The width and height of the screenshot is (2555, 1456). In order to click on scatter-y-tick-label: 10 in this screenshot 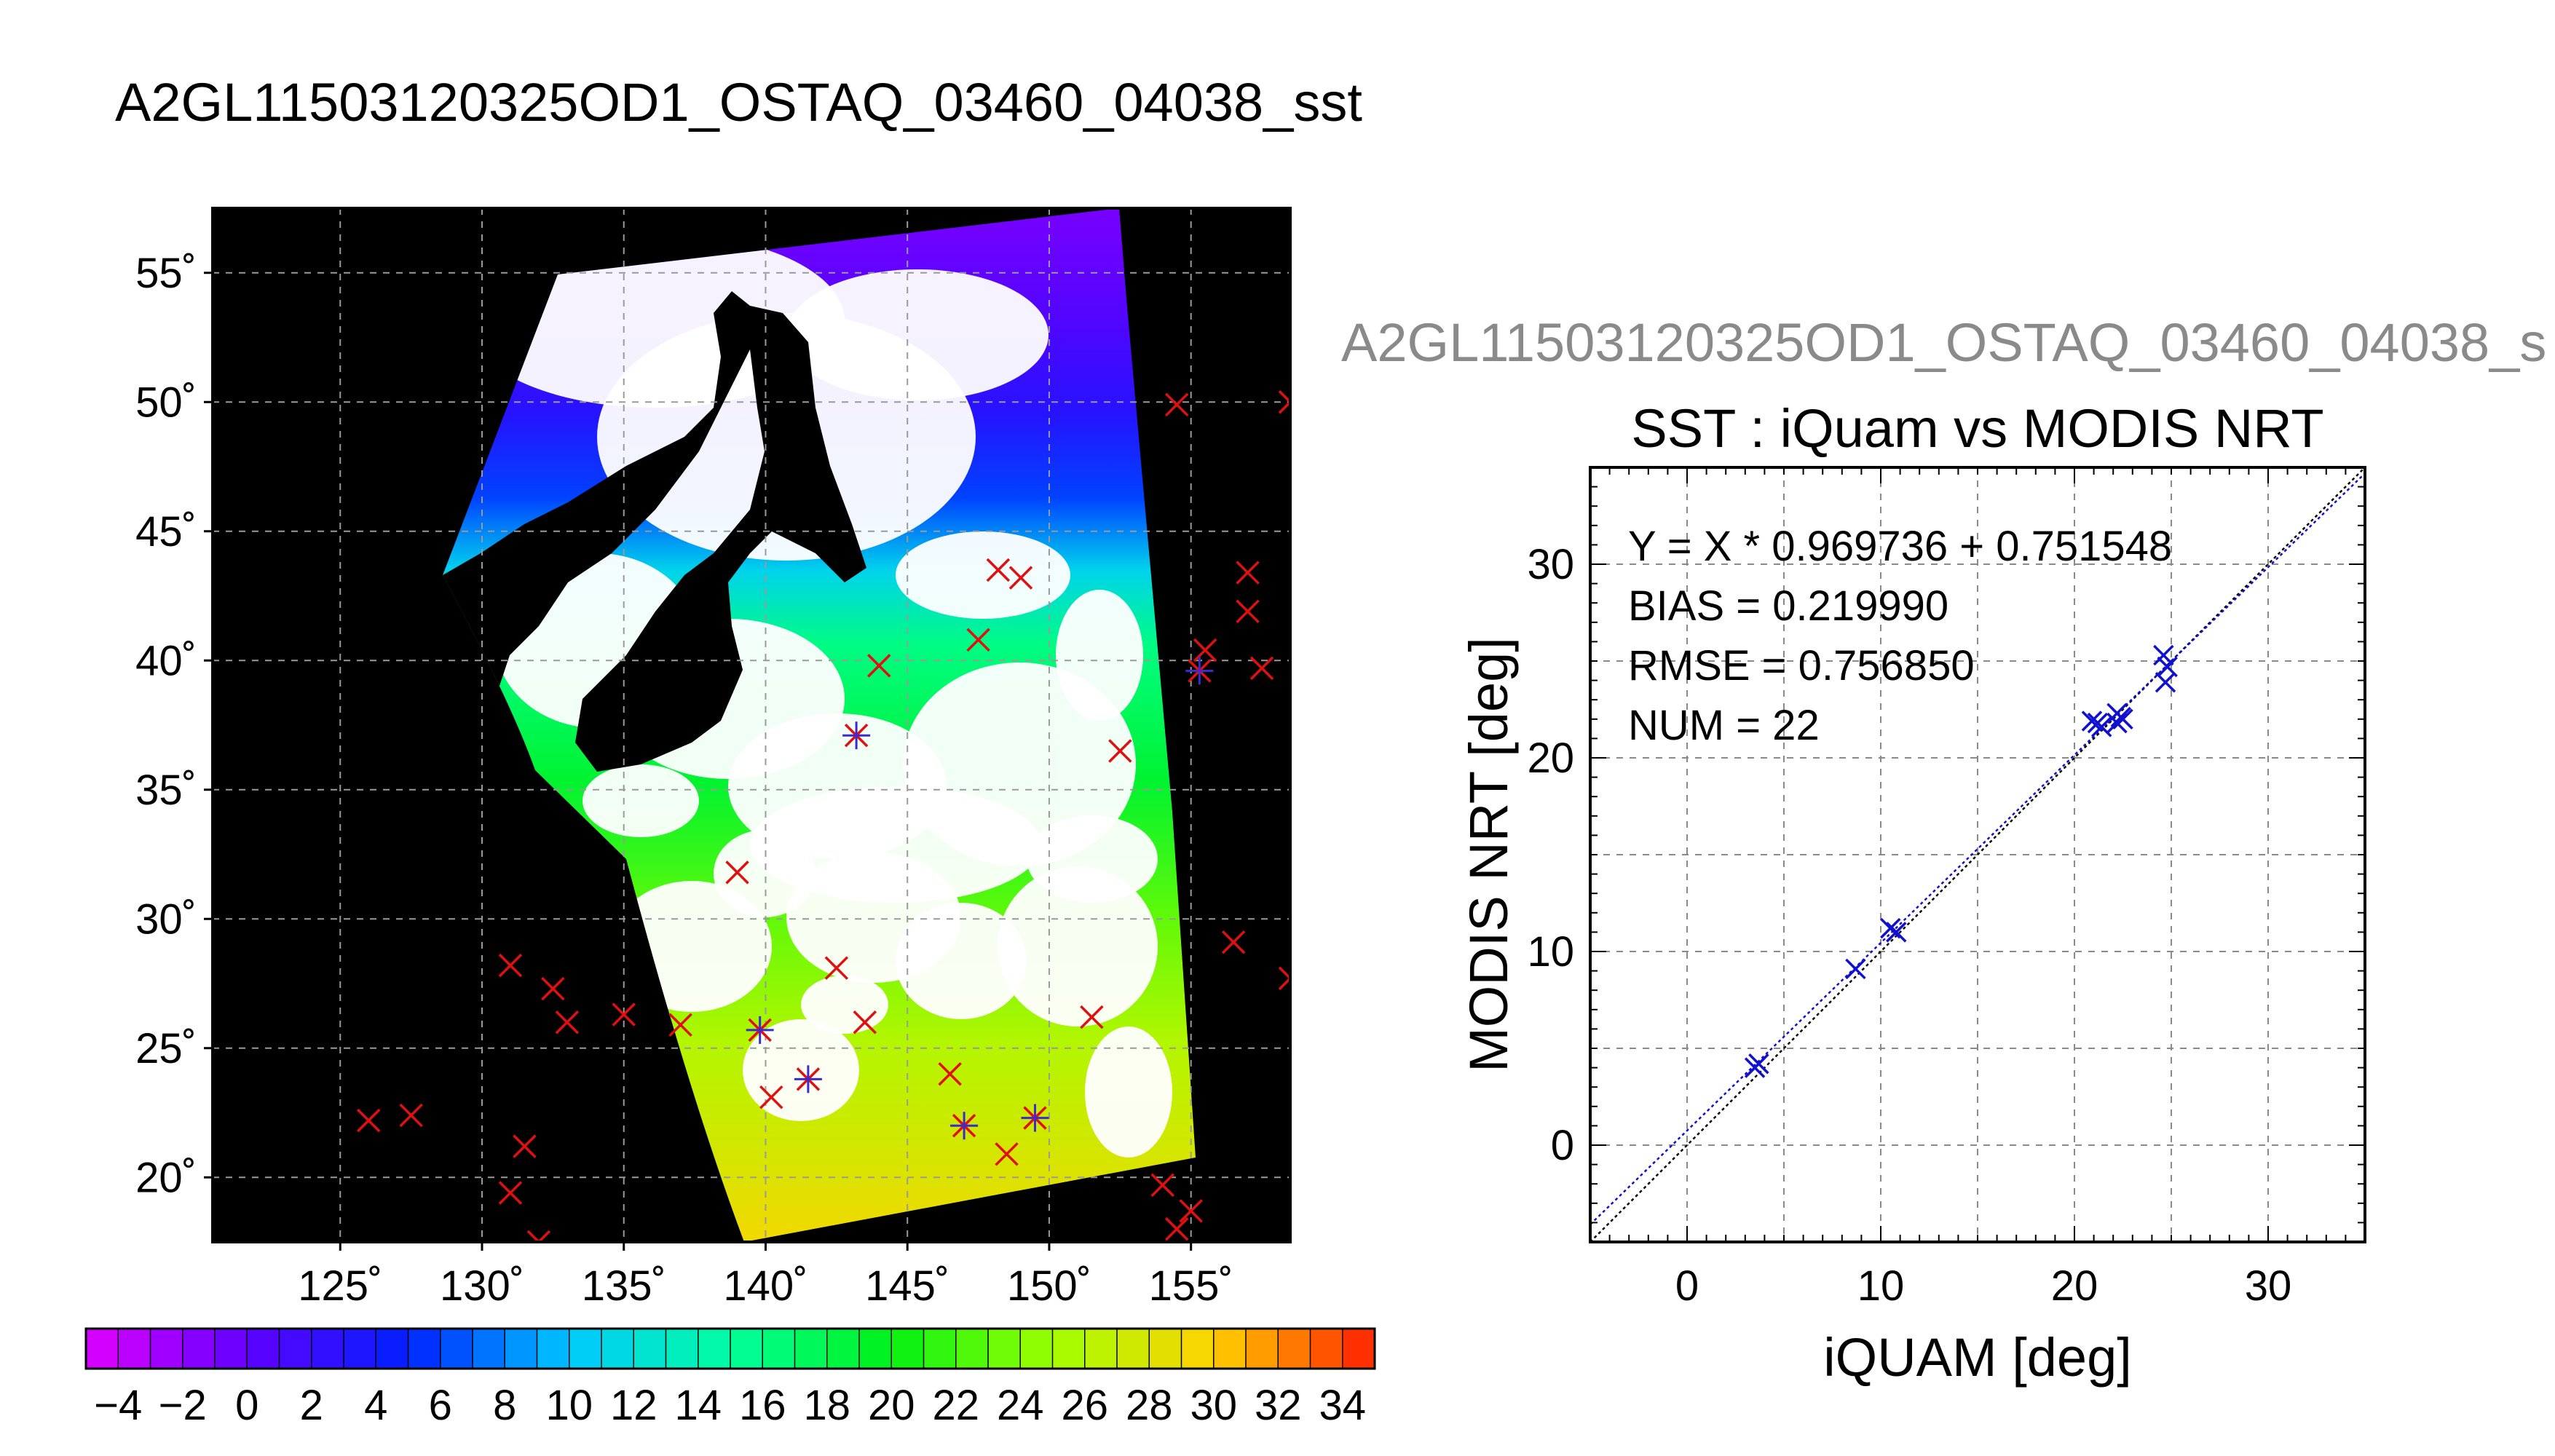, I will do `click(1550, 952)`.